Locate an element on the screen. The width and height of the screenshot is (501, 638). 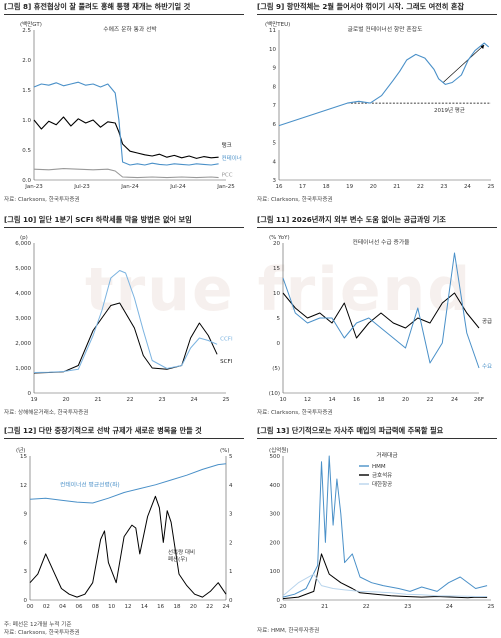
y-tick-label: 0.5 is located at coordinates (26, 151).